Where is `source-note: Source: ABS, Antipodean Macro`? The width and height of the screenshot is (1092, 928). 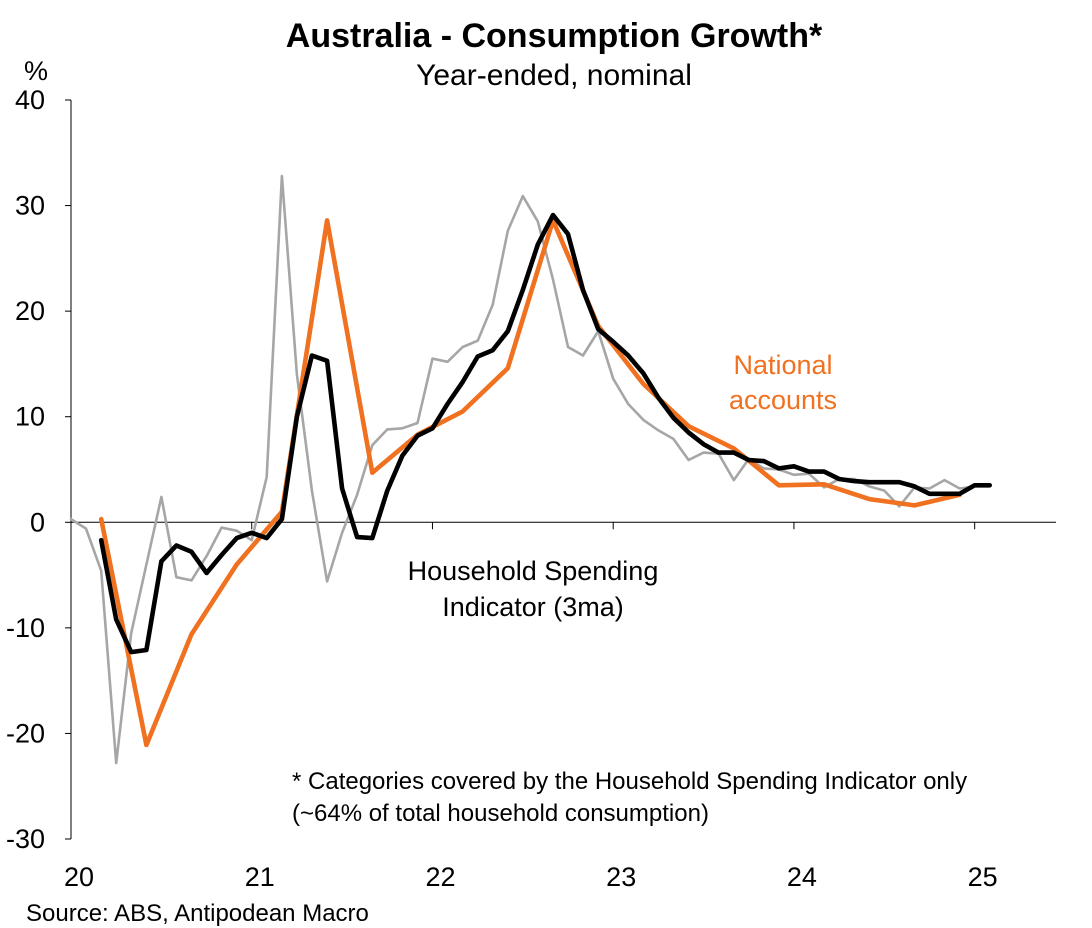
source-note: Source: ABS, Antipodean Macro is located at coordinates (197, 913).